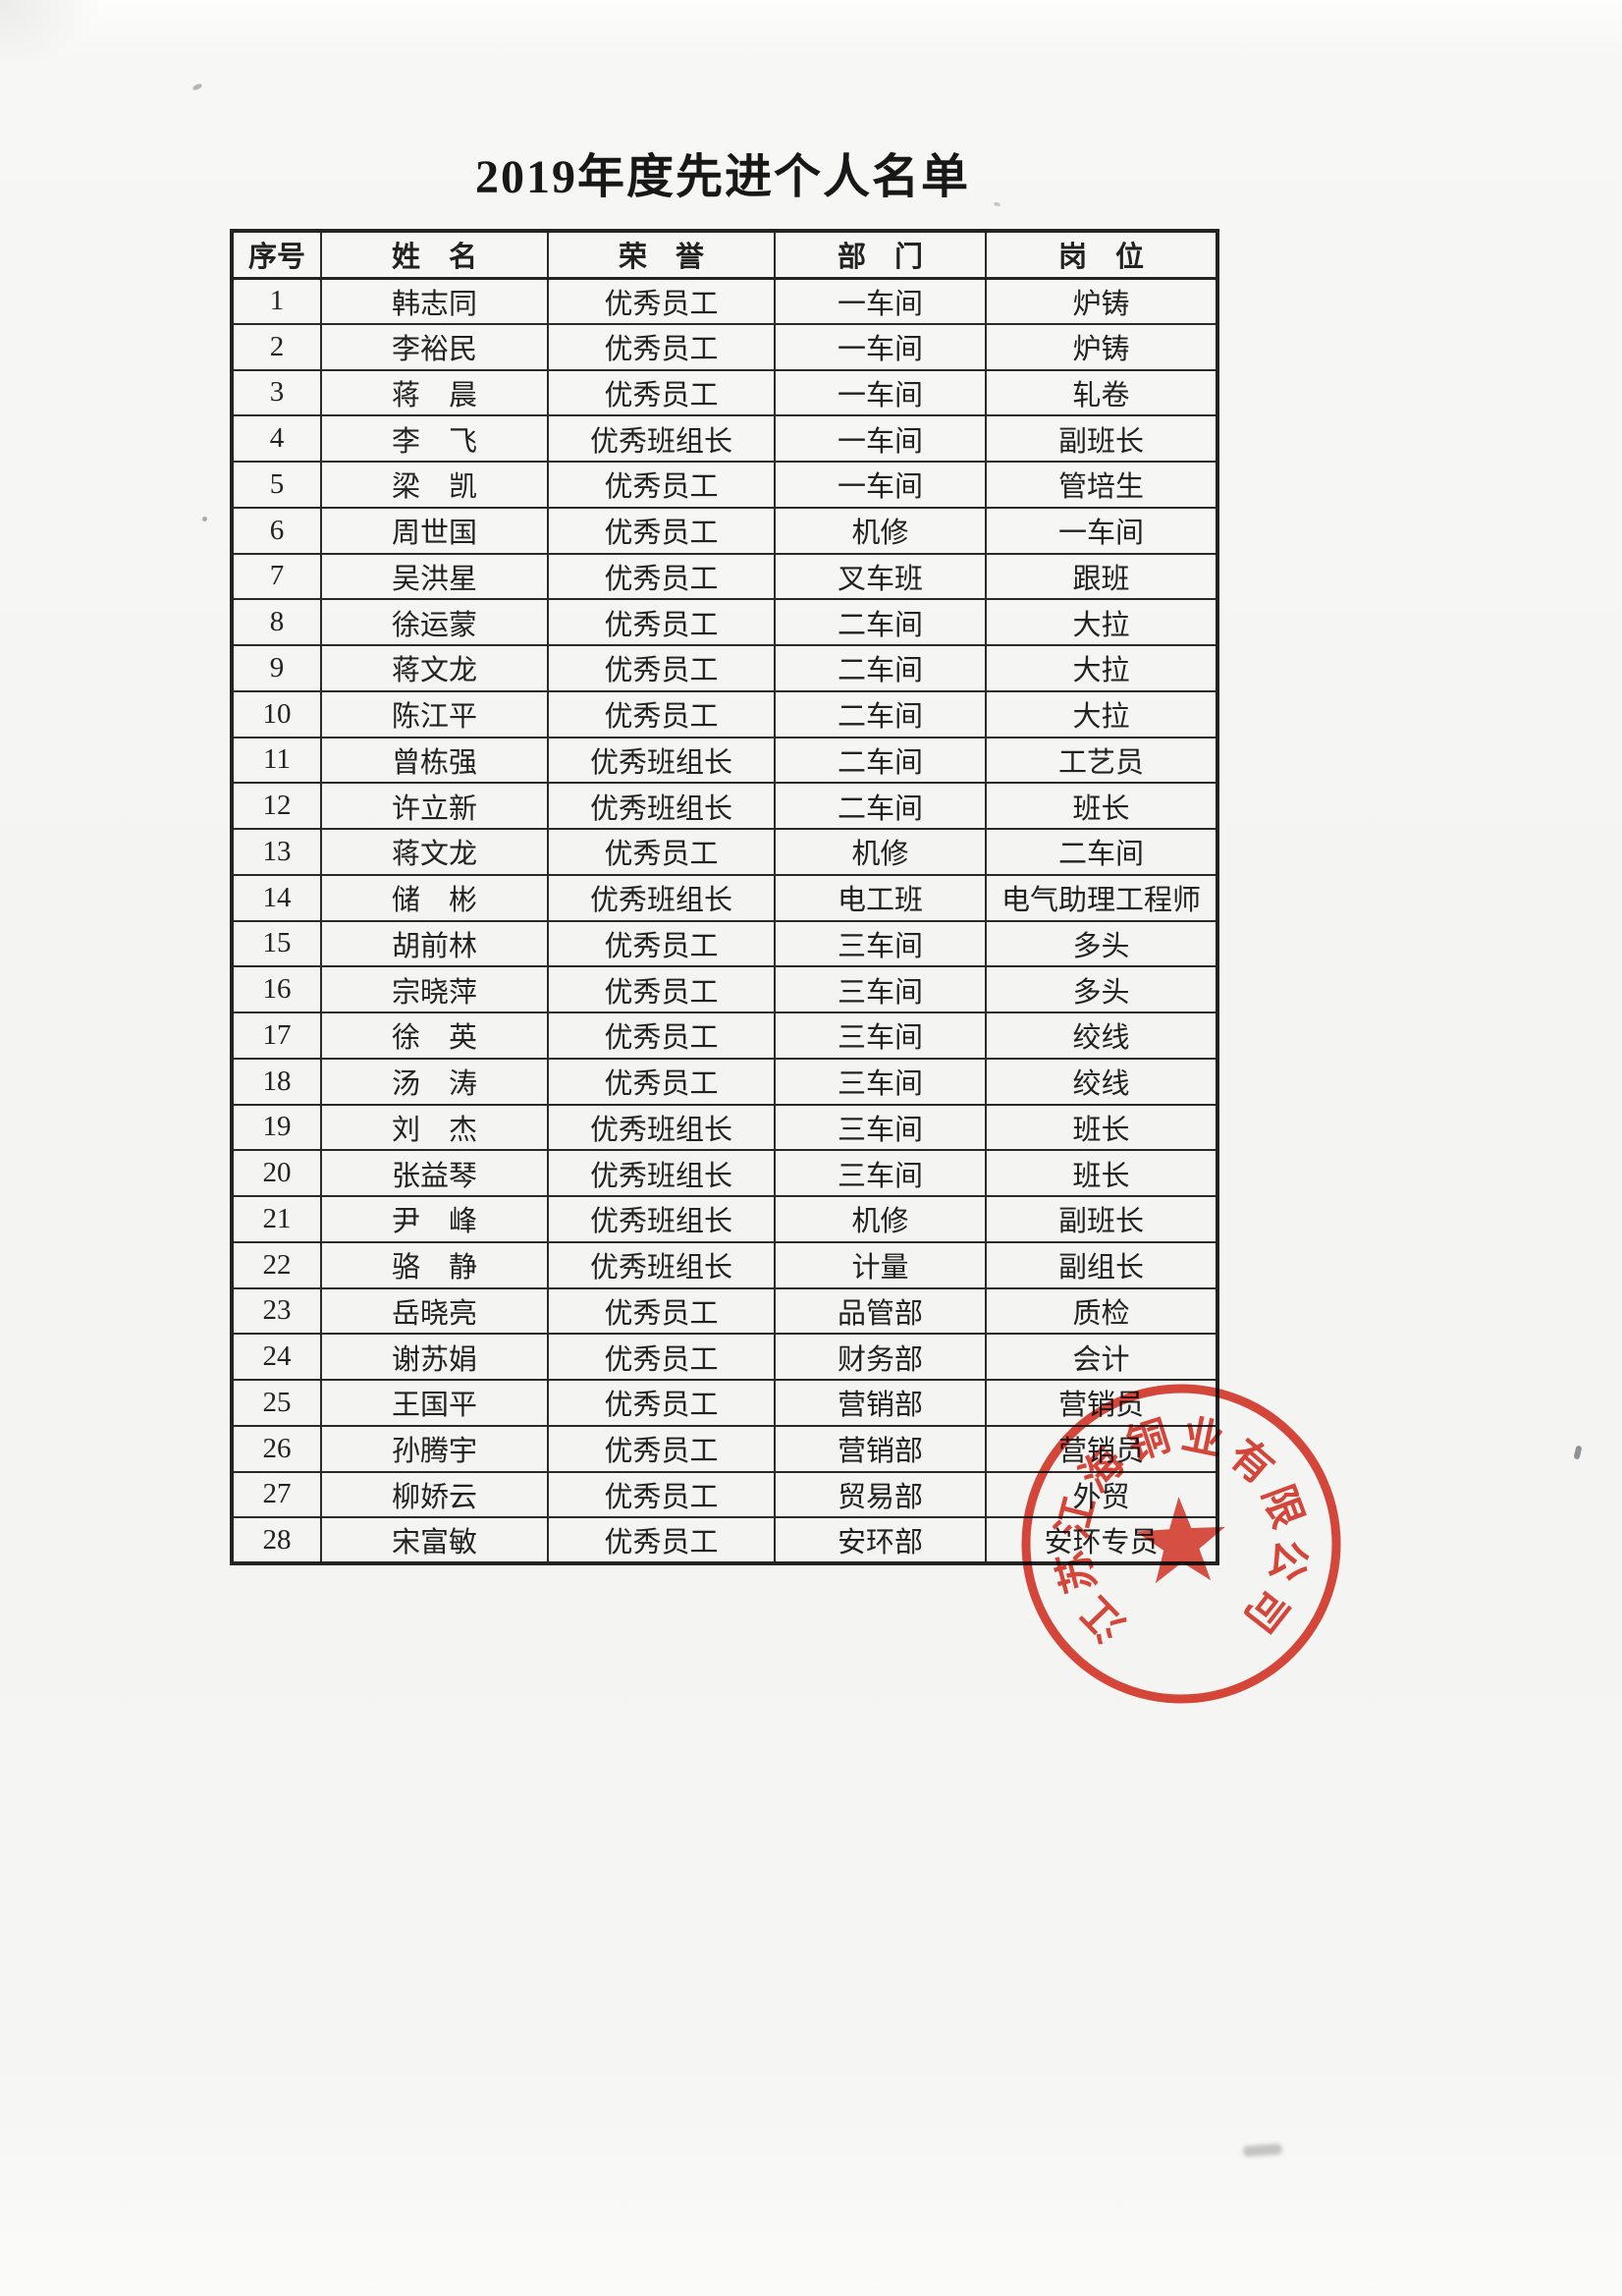  I want to click on cell-position: 管培生, so click(1101, 485).